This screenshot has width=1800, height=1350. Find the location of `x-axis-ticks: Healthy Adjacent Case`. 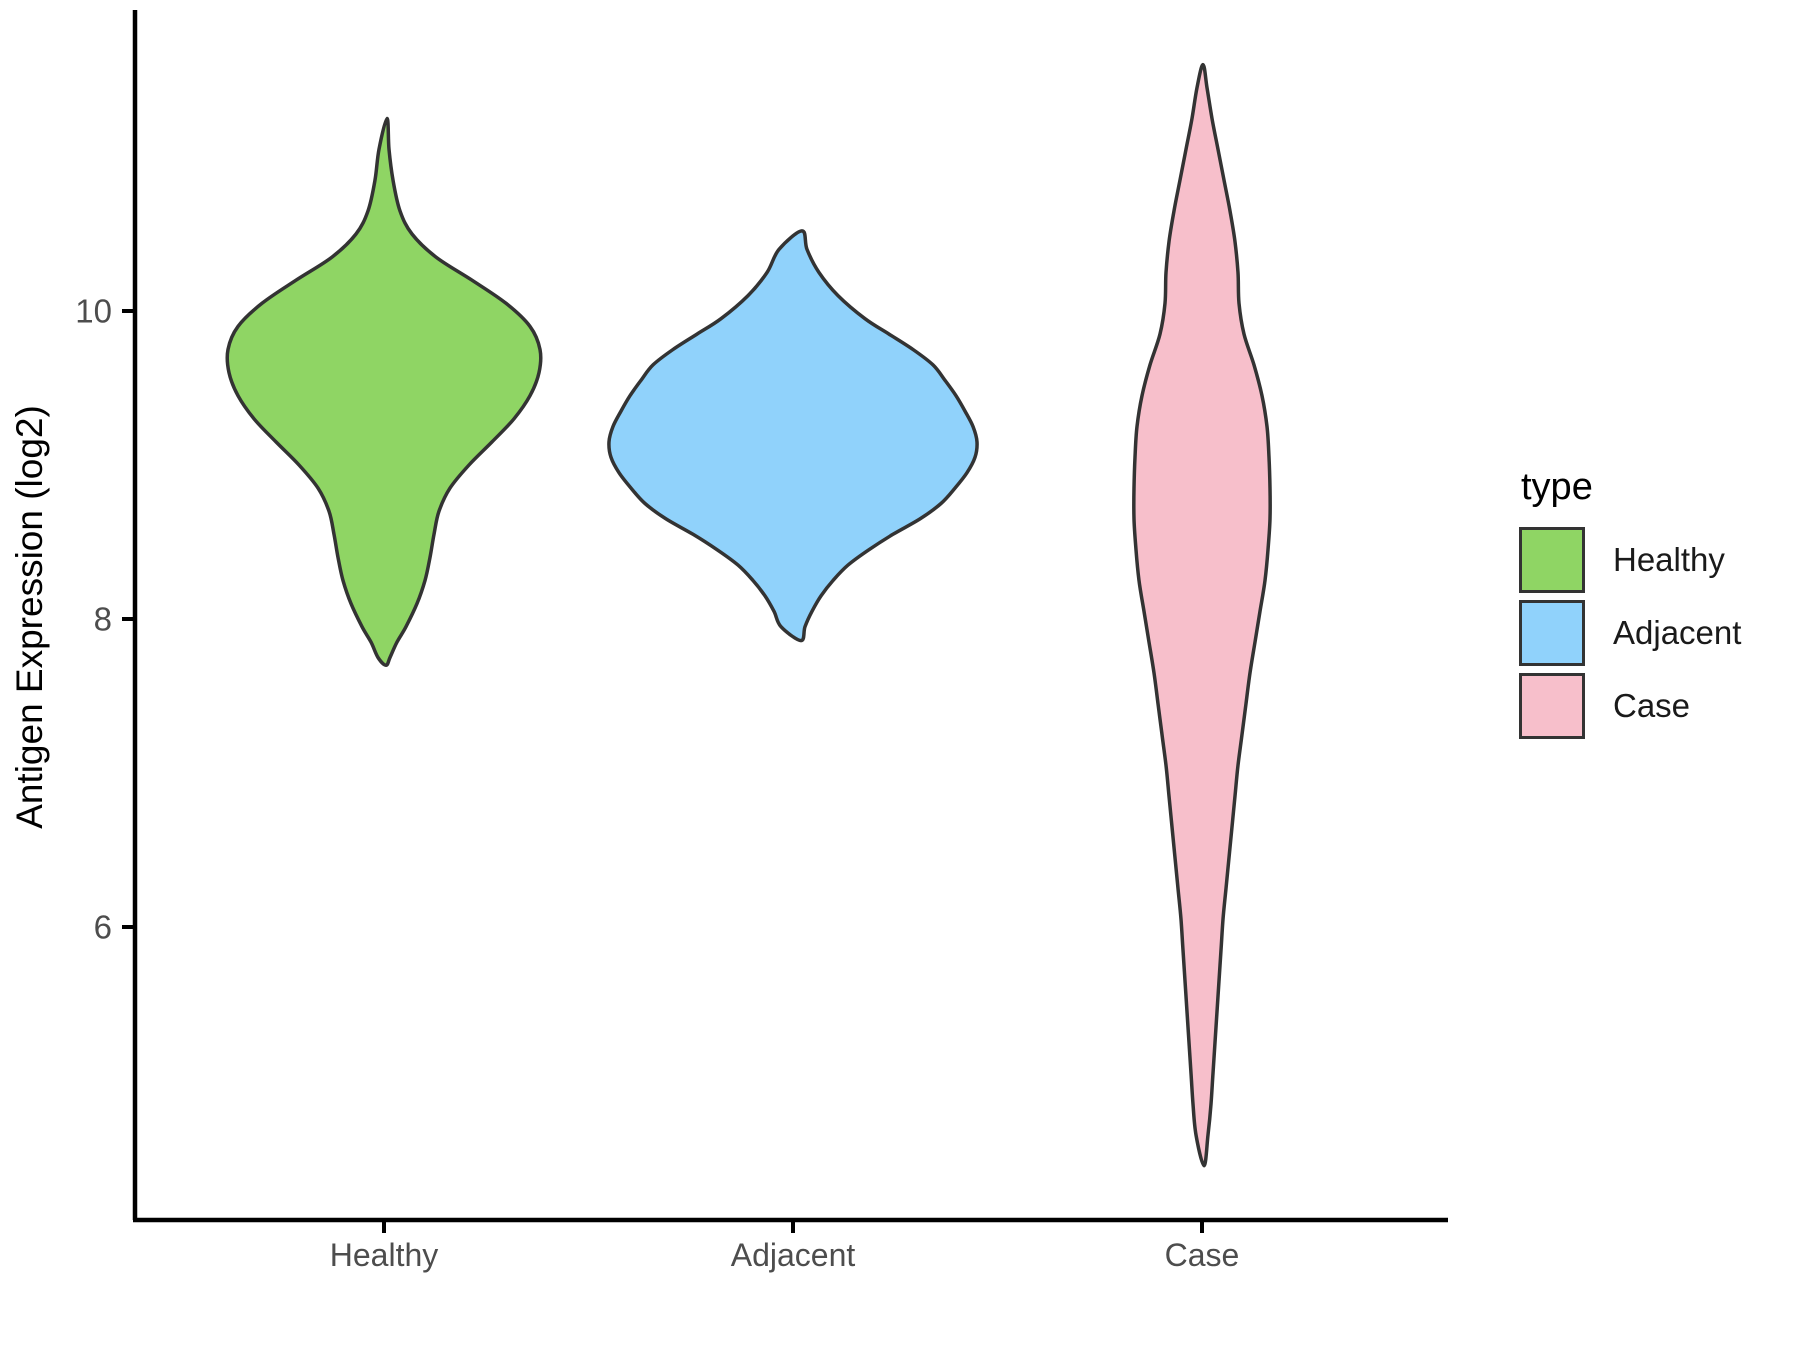

x-axis-ticks: Healthy Adjacent Case is located at coordinates (785, 1246).